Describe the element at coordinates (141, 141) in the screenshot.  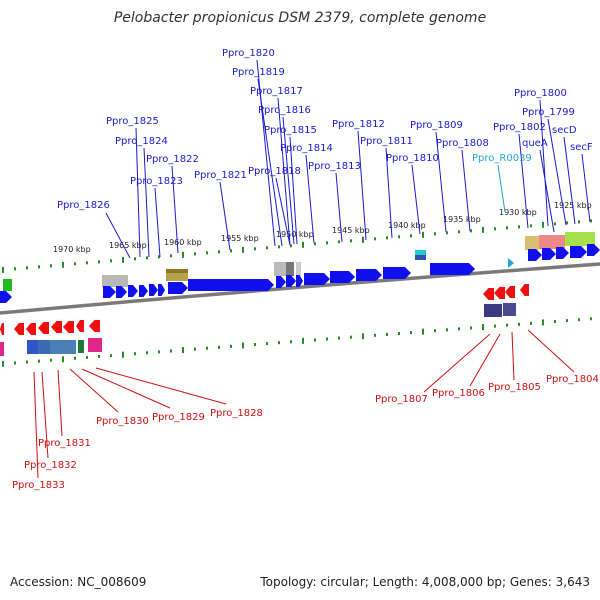
I see `forward-gene-label: Ppro_1824` at that location.